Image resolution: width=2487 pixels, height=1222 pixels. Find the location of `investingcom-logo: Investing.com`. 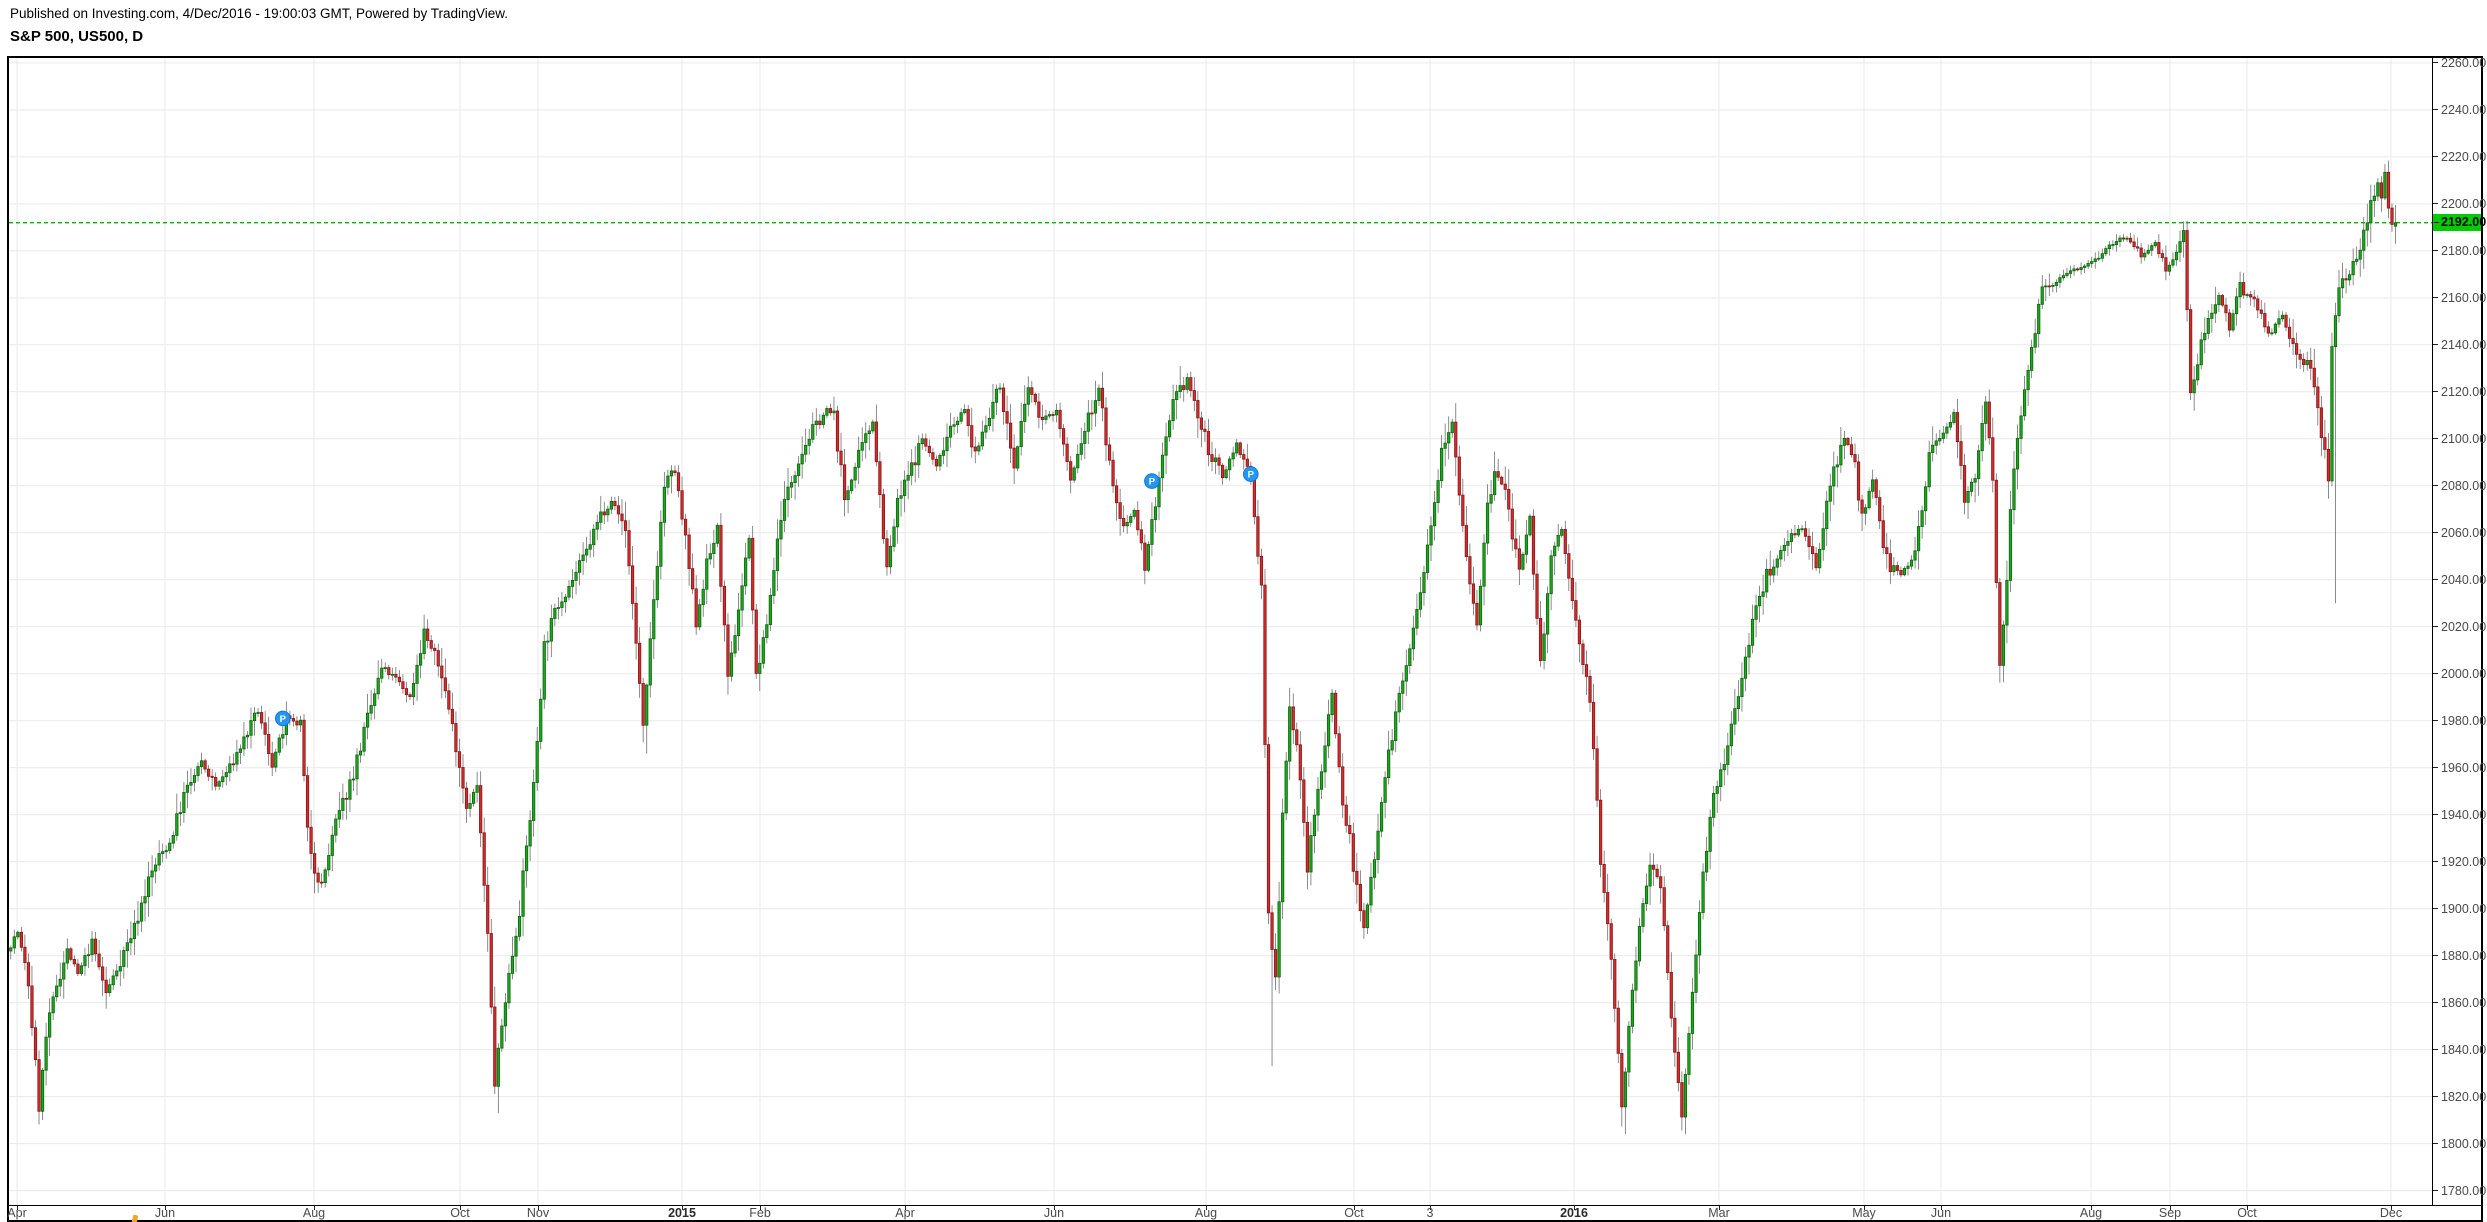

investingcom-logo: Investing.com is located at coordinates (115, 1218).